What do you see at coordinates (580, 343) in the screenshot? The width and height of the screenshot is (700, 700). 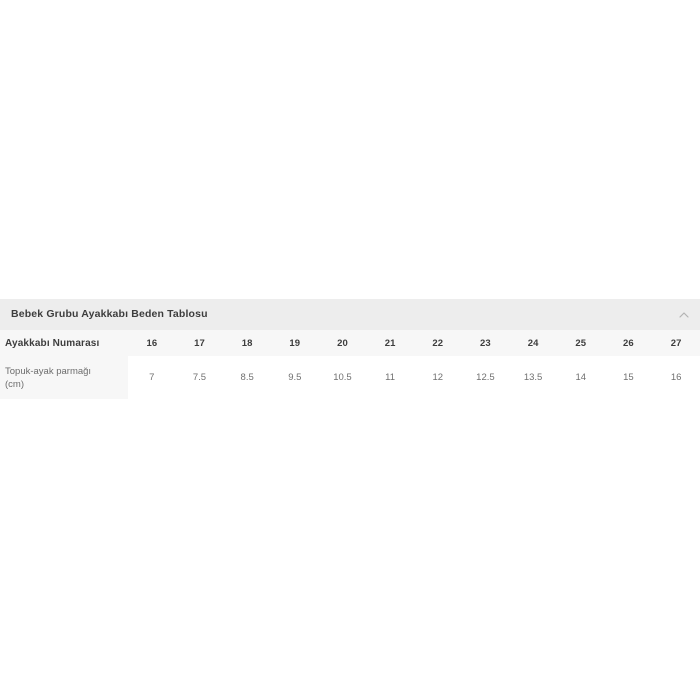 I see `column-header: 25` at bounding box center [580, 343].